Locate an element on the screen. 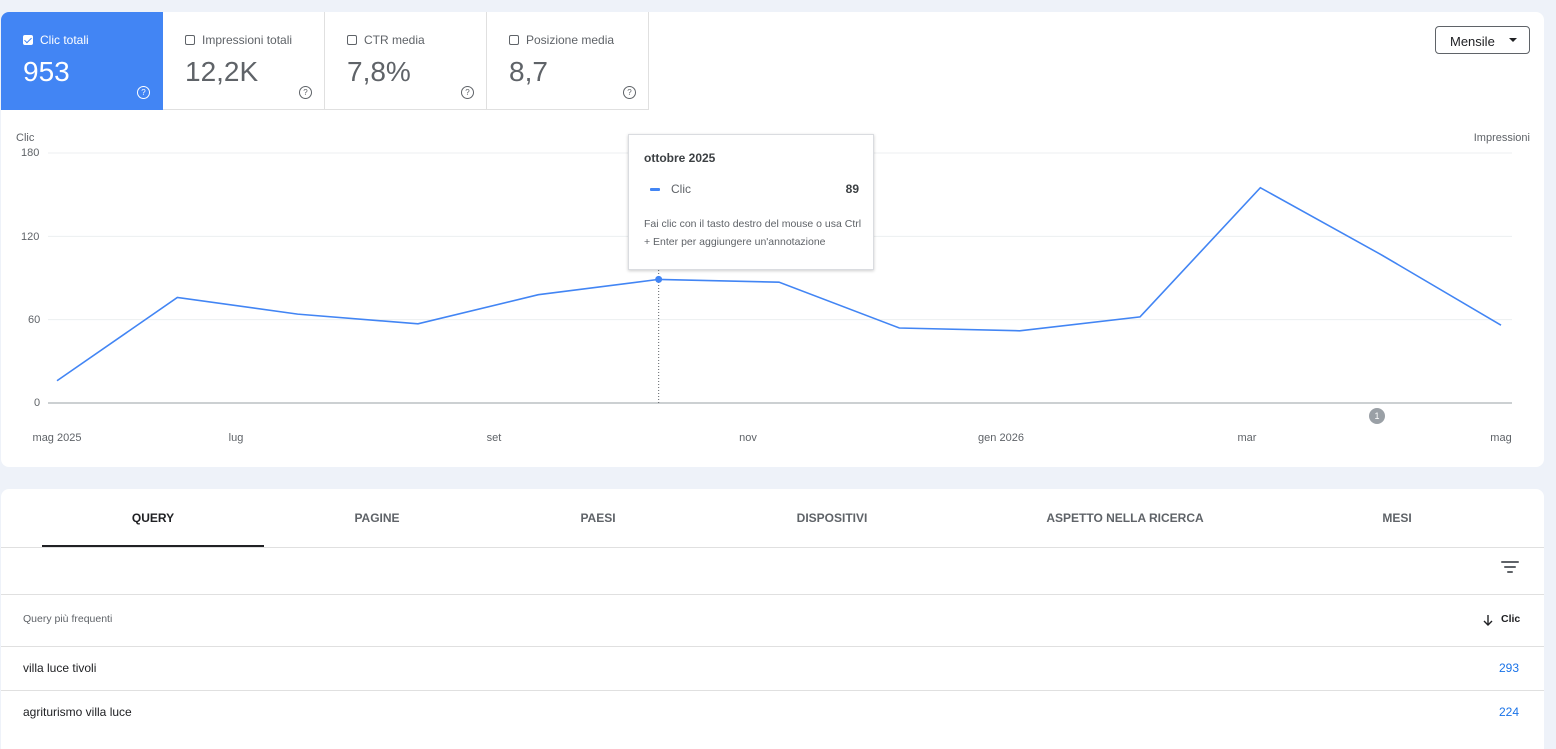 This screenshot has height=749, width=1556. tab-devices: DISPOSITIVI is located at coordinates (832, 518).